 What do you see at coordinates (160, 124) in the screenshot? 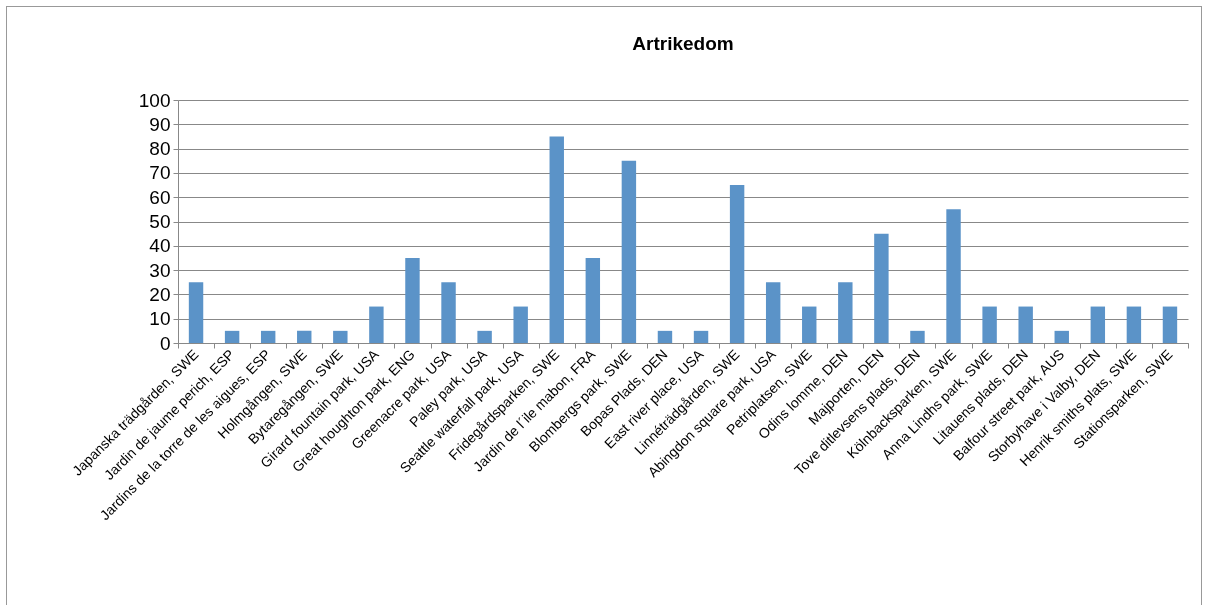
I see `y-tick-label: 90` at bounding box center [160, 124].